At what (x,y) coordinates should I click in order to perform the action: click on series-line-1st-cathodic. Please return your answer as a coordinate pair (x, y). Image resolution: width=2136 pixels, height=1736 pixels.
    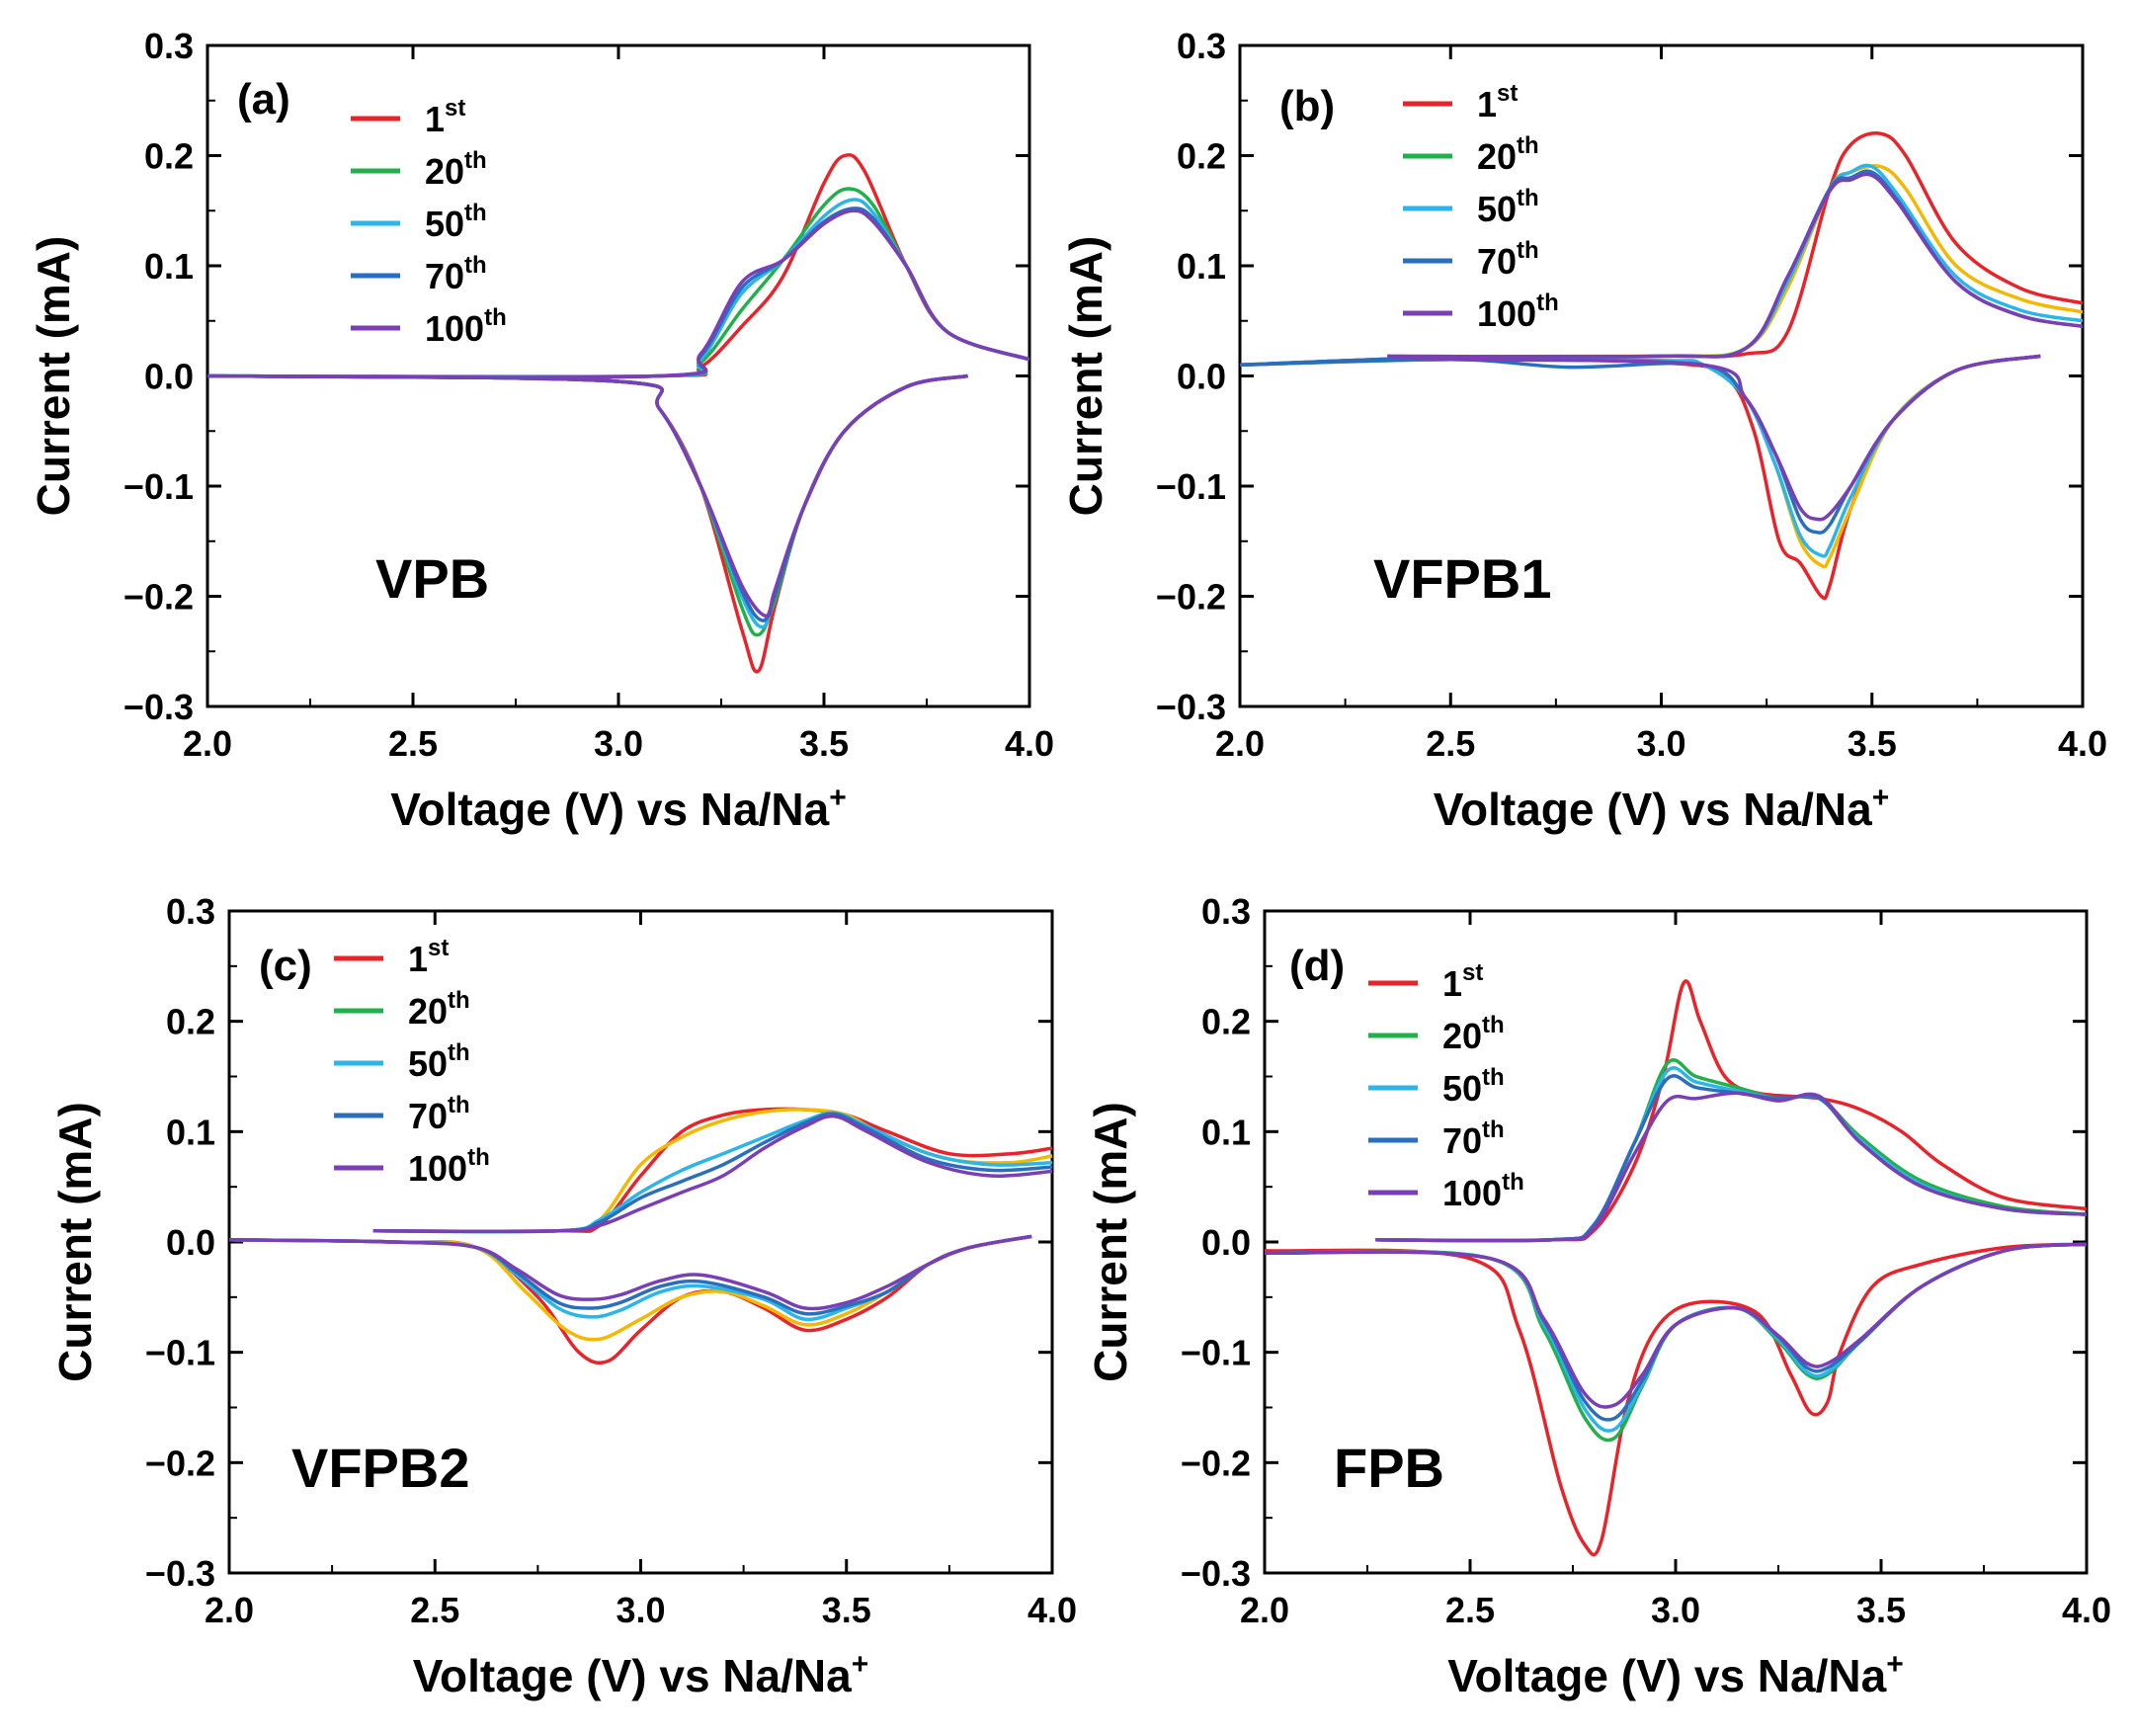
    Looking at the image, I should click on (1676, 1400).